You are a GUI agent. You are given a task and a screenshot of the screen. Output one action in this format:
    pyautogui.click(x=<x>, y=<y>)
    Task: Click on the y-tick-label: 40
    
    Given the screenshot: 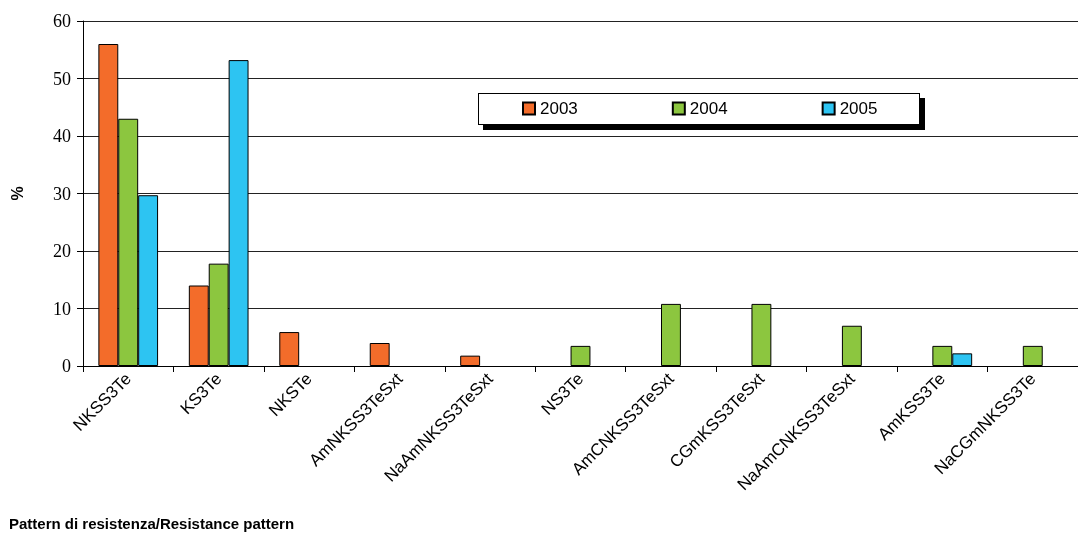 What is the action you would take?
    pyautogui.click(x=62, y=136)
    